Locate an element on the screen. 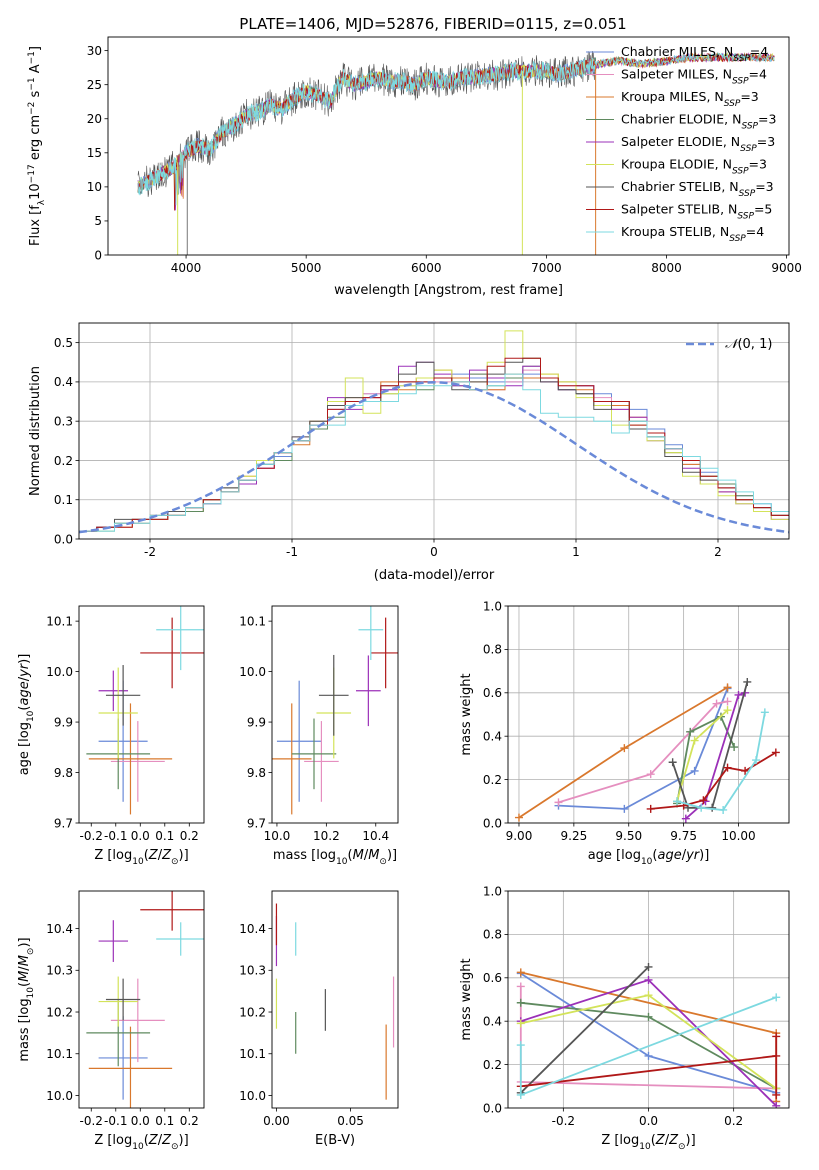 This screenshot has width=819, height=1170. legend-label: Salpeter MILES, NSSP=4 is located at coordinates (694, 77).